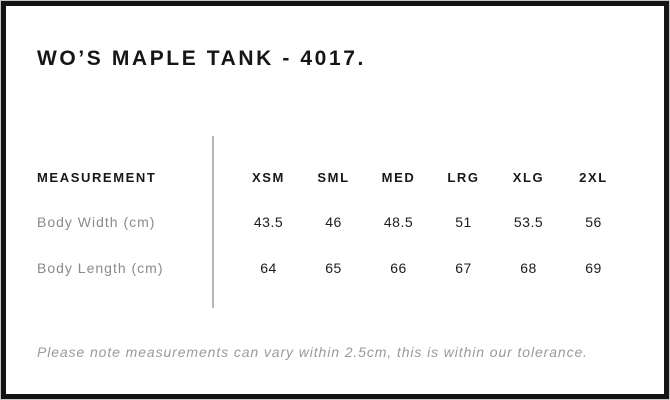 This screenshot has height=400, width=670. What do you see at coordinates (268, 222) in the screenshot?
I see `body-width-xsm: 43.5` at bounding box center [268, 222].